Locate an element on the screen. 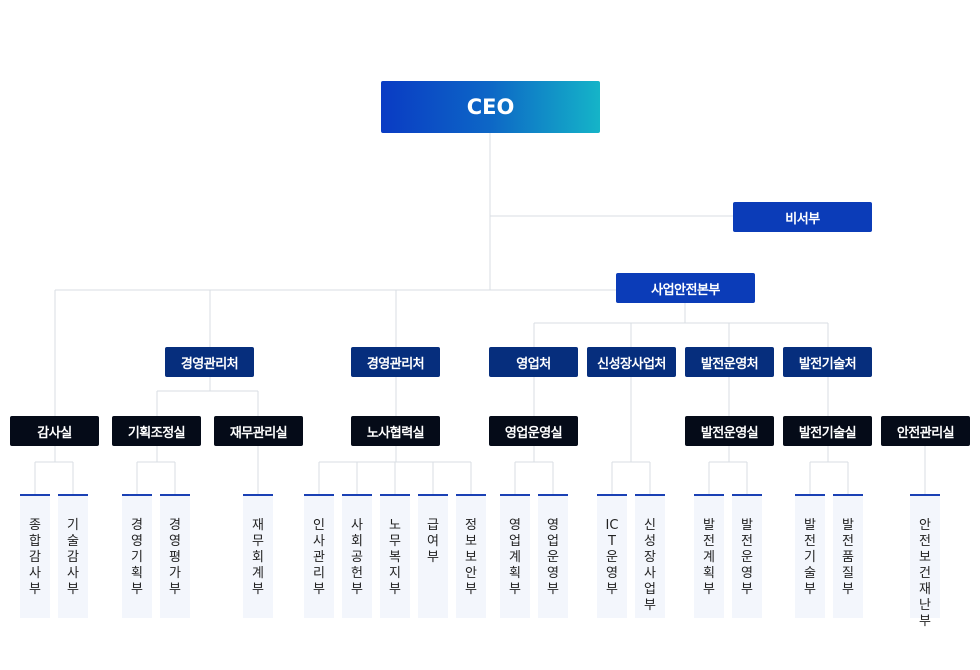  department-box: 안전보건재난부 is located at coordinates (925, 561).